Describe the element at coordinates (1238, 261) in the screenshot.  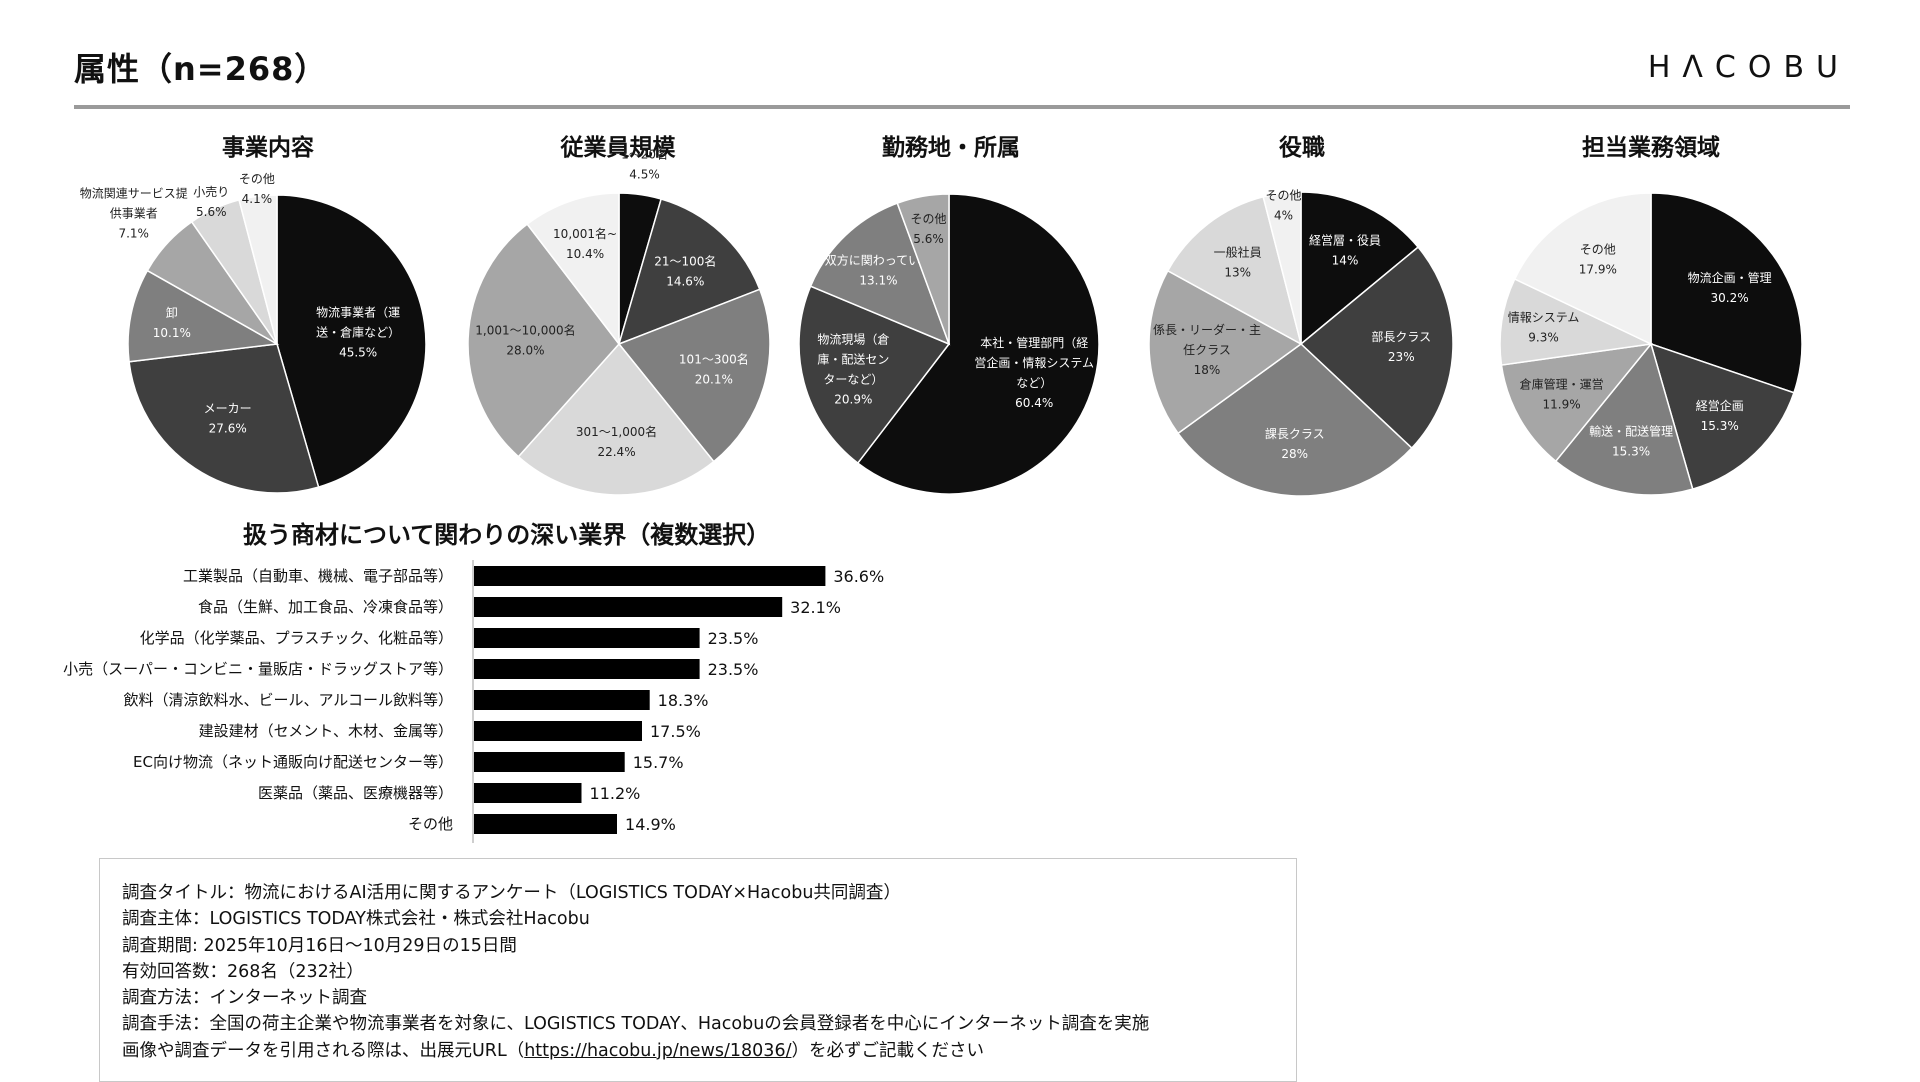
I see `pie-slice-label: 一般社員 13%` at that location.